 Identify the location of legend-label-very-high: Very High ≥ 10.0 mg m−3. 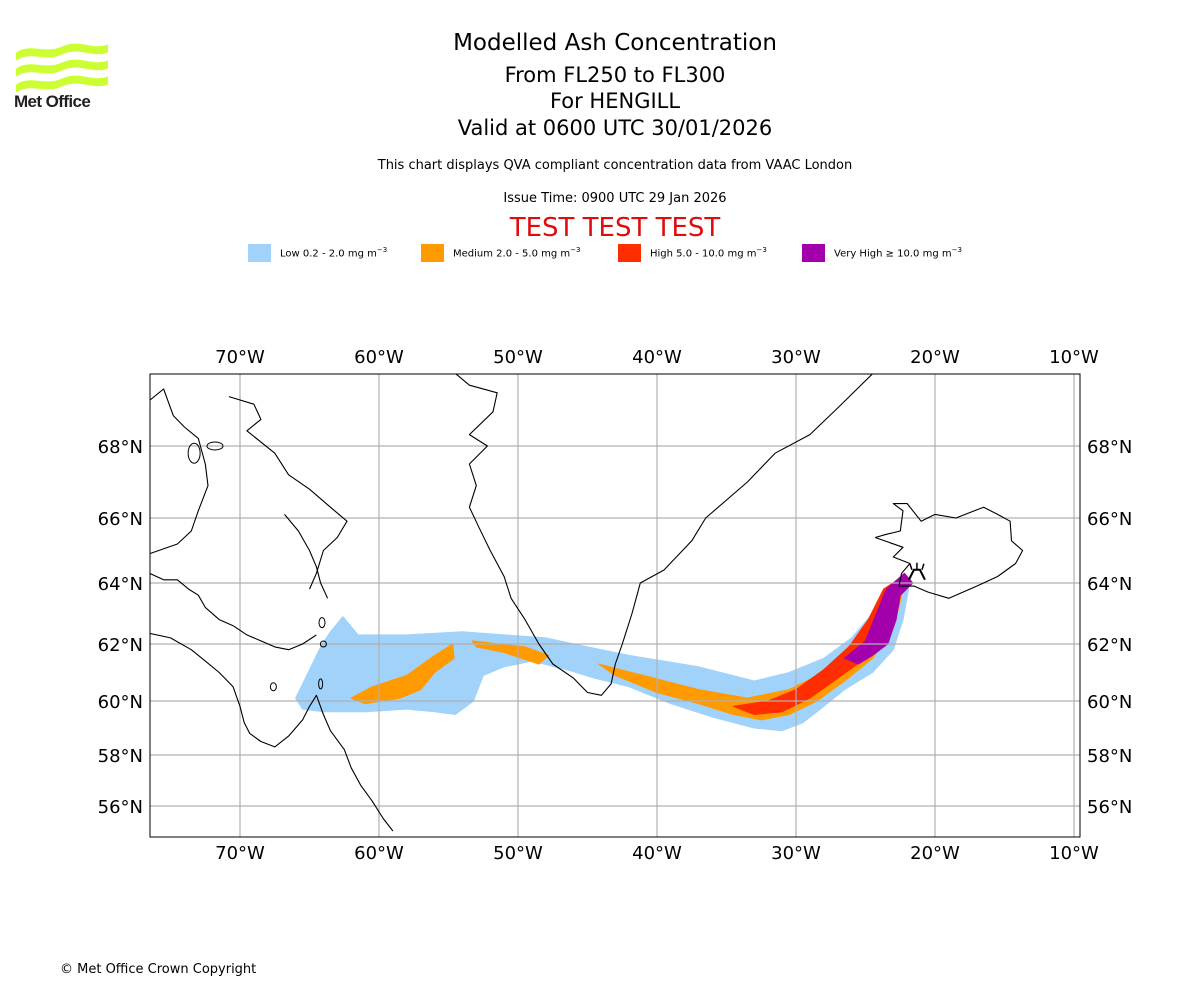
(898, 253).